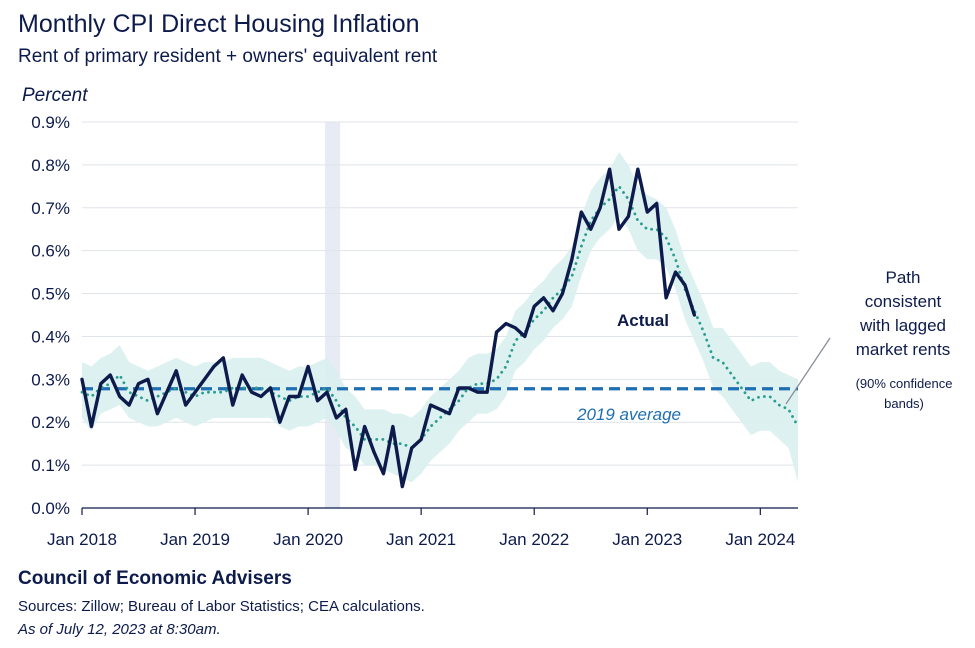 Image resolution: width=975 pixels, height=648 pixels. I want to click on axis-layer, so click(439, 511).